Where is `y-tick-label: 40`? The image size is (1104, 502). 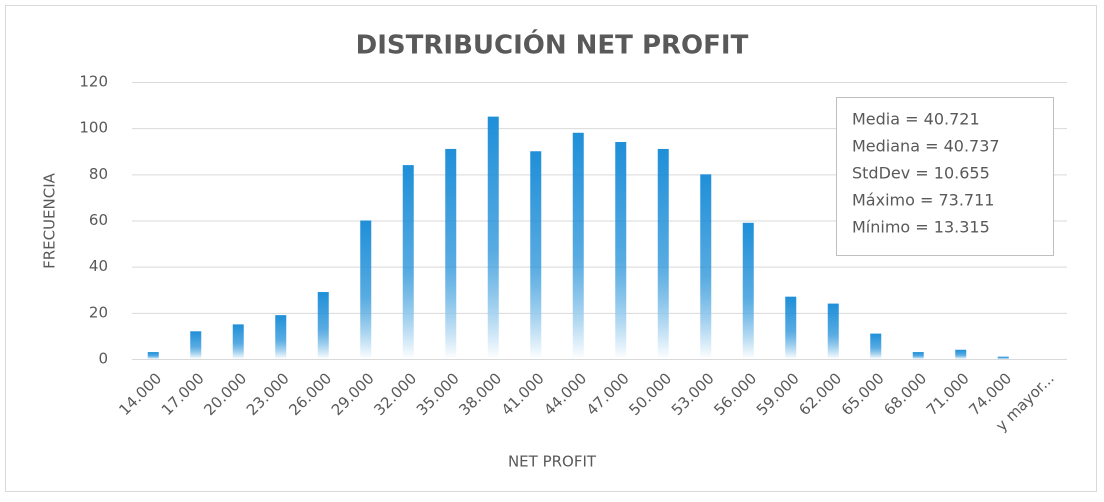
y-tick-label: 40 is located at coordinates (98, 266).